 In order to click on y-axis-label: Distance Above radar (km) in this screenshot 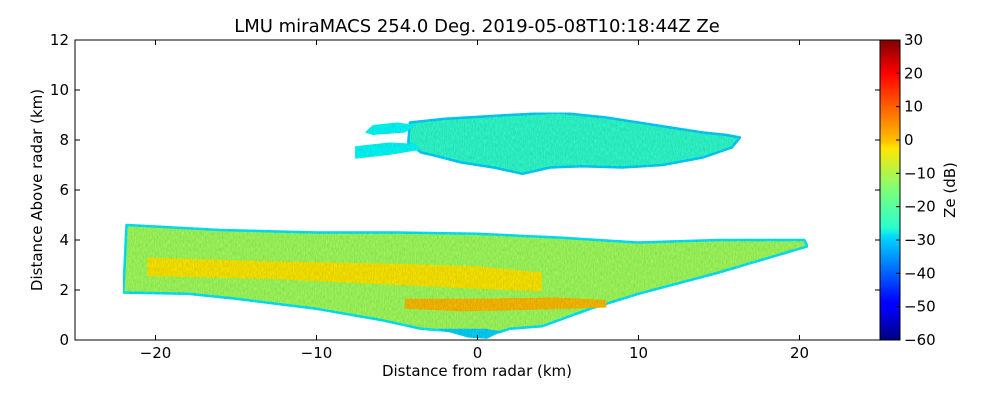, I will do `click(37, 190)`.